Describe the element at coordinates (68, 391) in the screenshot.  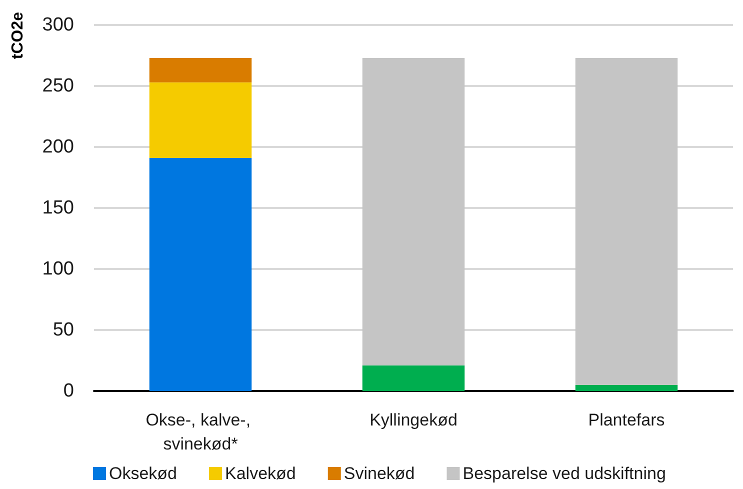
I see `y-tick-label: 0` at that location.